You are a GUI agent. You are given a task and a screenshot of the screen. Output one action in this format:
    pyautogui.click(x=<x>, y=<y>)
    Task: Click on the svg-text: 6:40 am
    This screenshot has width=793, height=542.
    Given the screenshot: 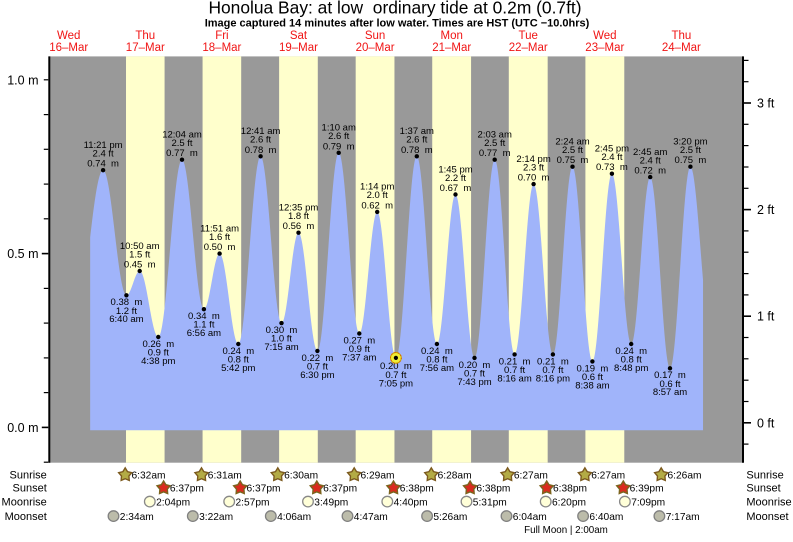 What is the action you would take?
    pyautogui.click(x=126, y=319)
    